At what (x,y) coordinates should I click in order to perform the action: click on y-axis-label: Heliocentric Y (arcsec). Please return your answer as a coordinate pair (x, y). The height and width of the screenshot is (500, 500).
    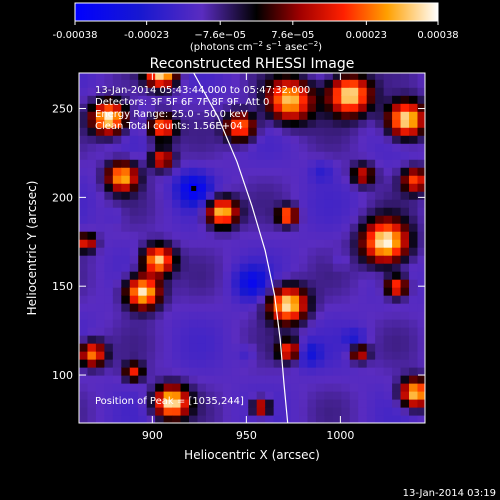
    Looking at the image, I should click on (32, 248).